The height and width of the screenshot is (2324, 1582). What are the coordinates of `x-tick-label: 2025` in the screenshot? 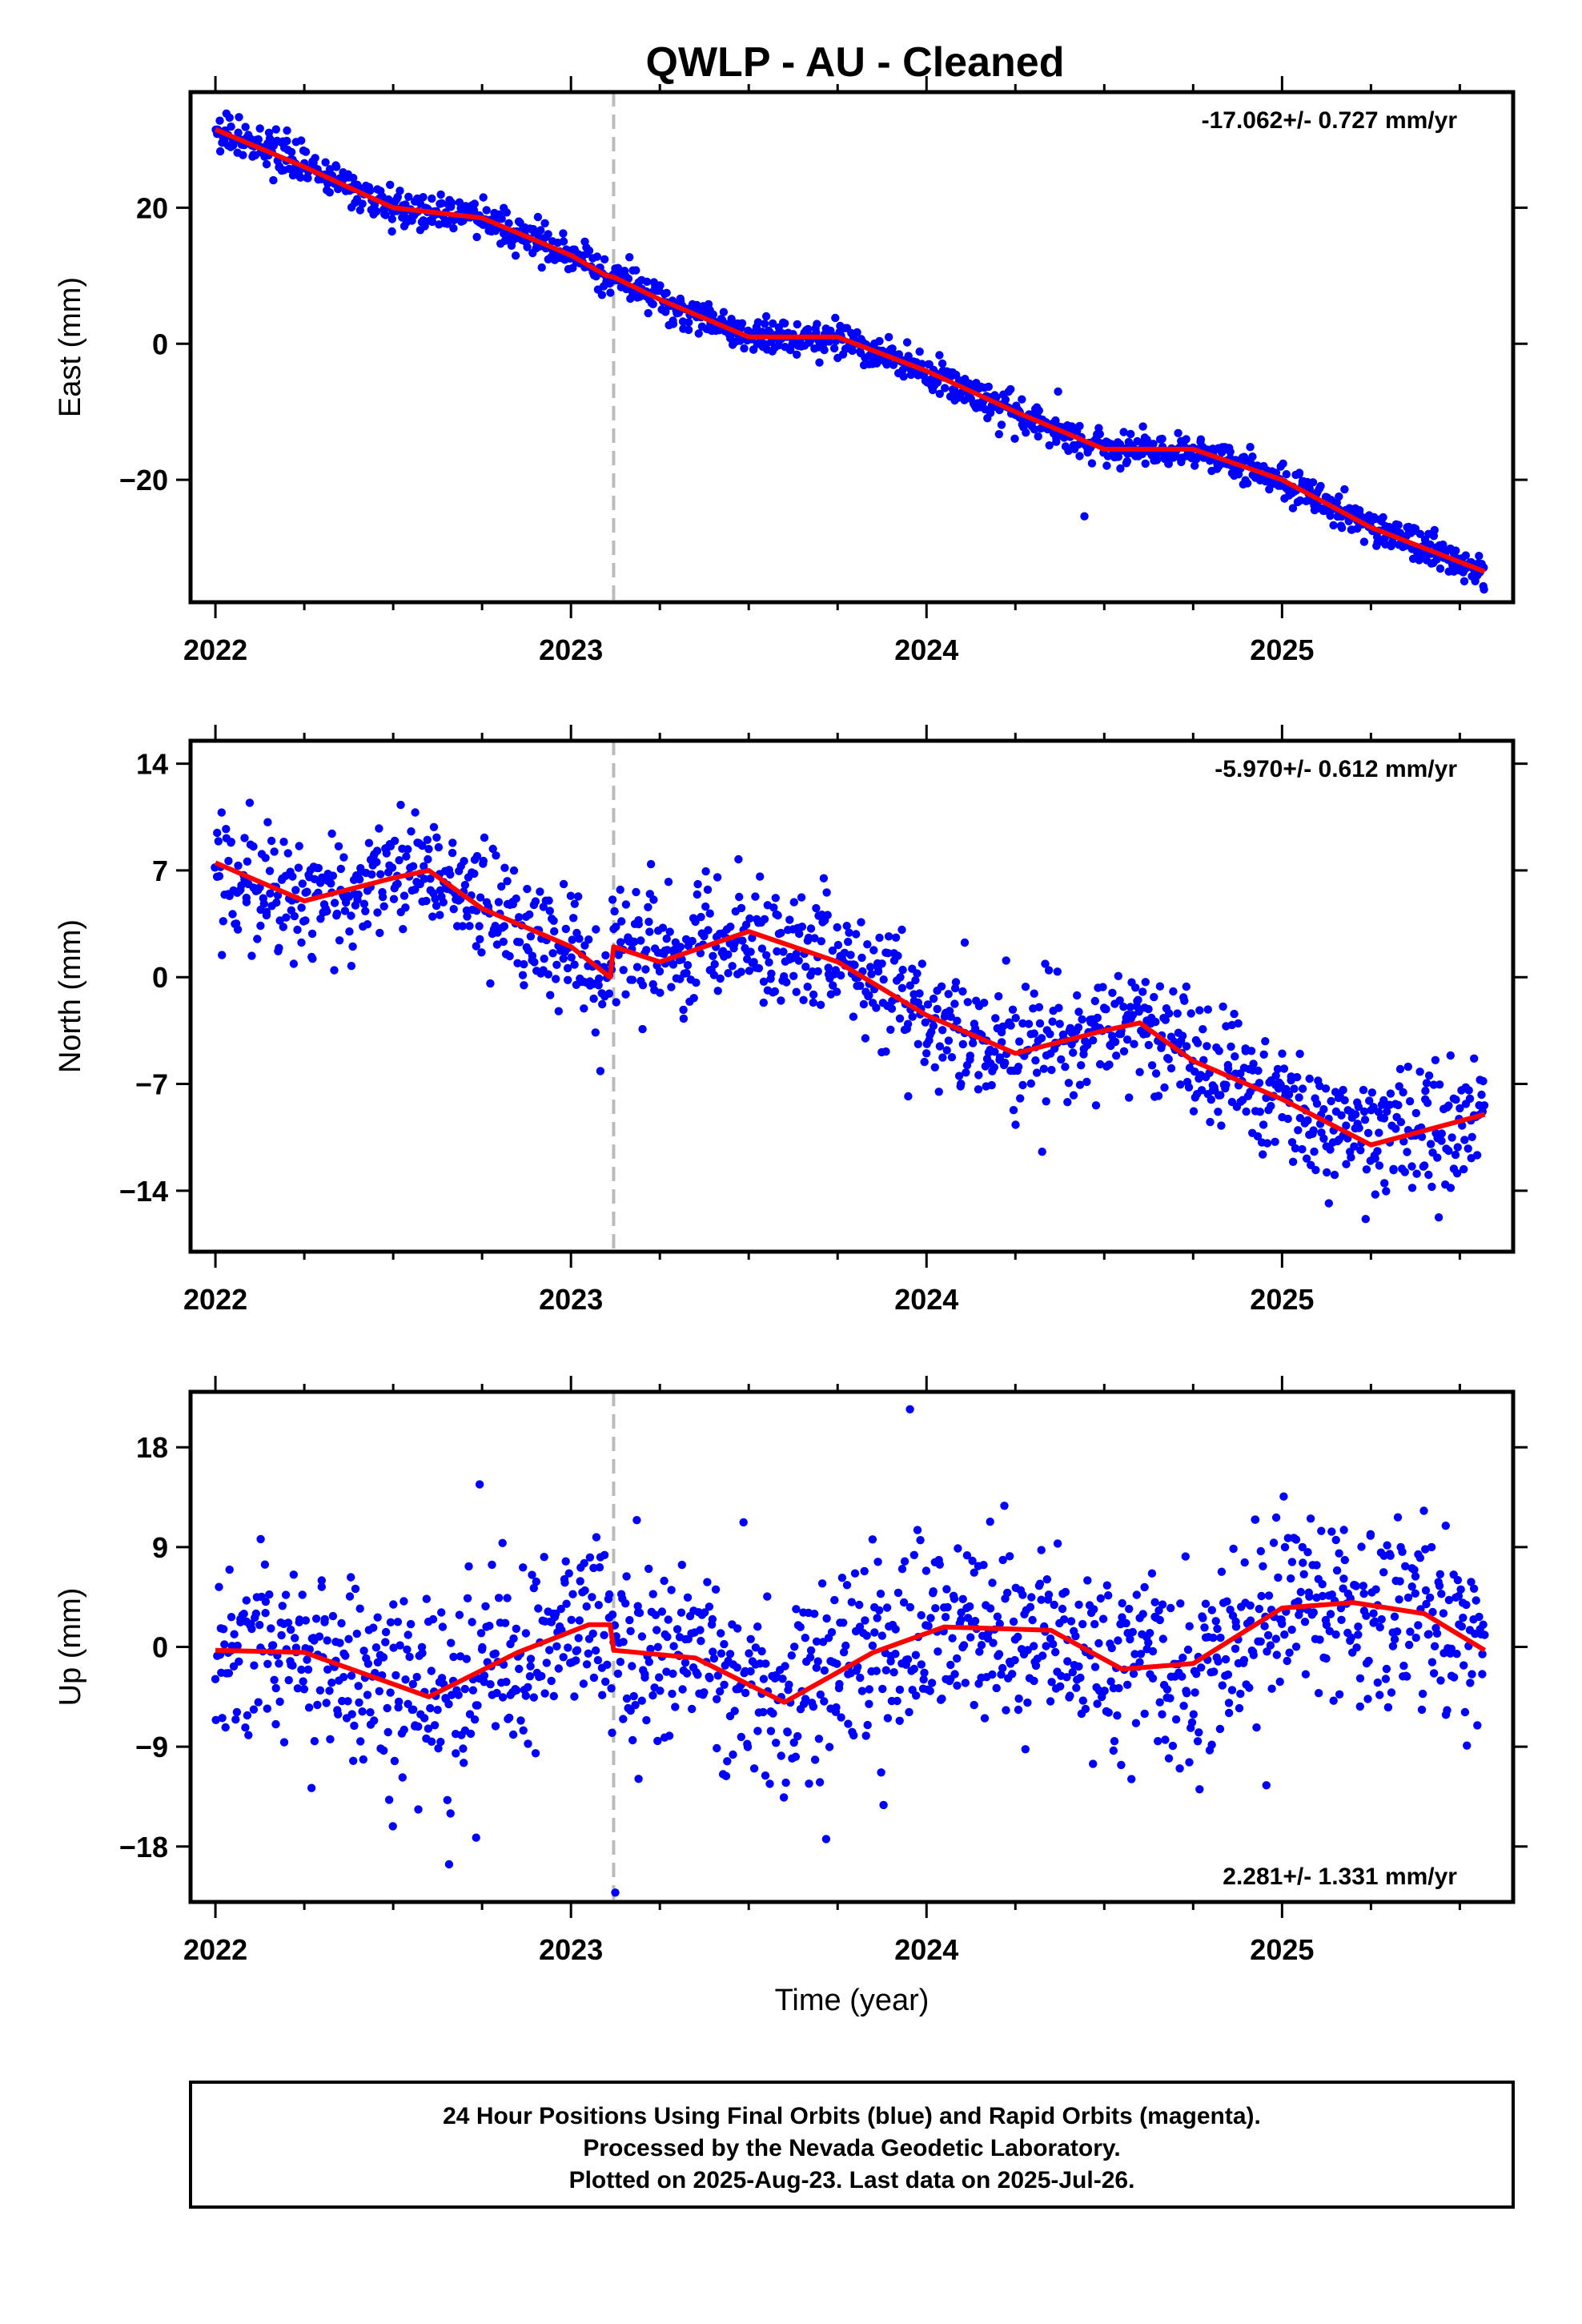 It's located at (1282, 1299).